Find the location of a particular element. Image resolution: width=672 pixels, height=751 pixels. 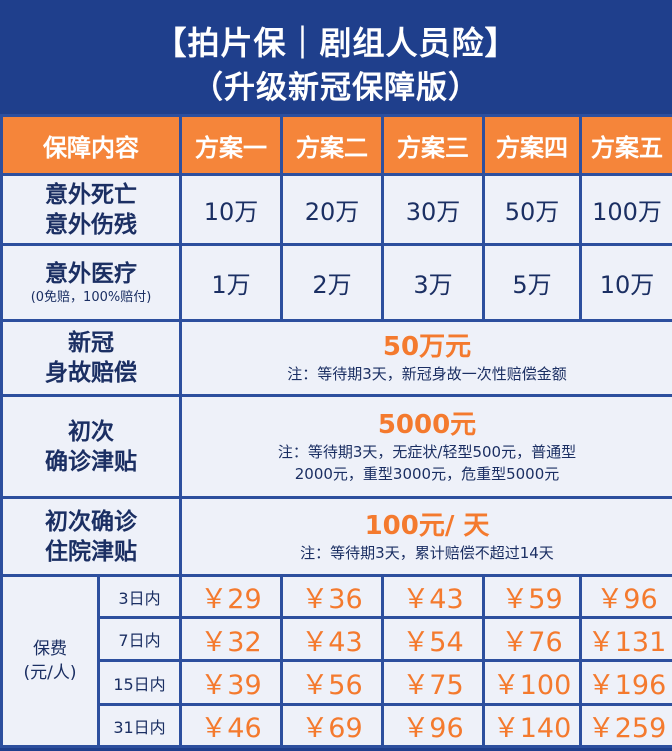

benefit-note: 注：等待期3天，新冠身故一次性赔偿金额 is located at coordinates (427, 374).